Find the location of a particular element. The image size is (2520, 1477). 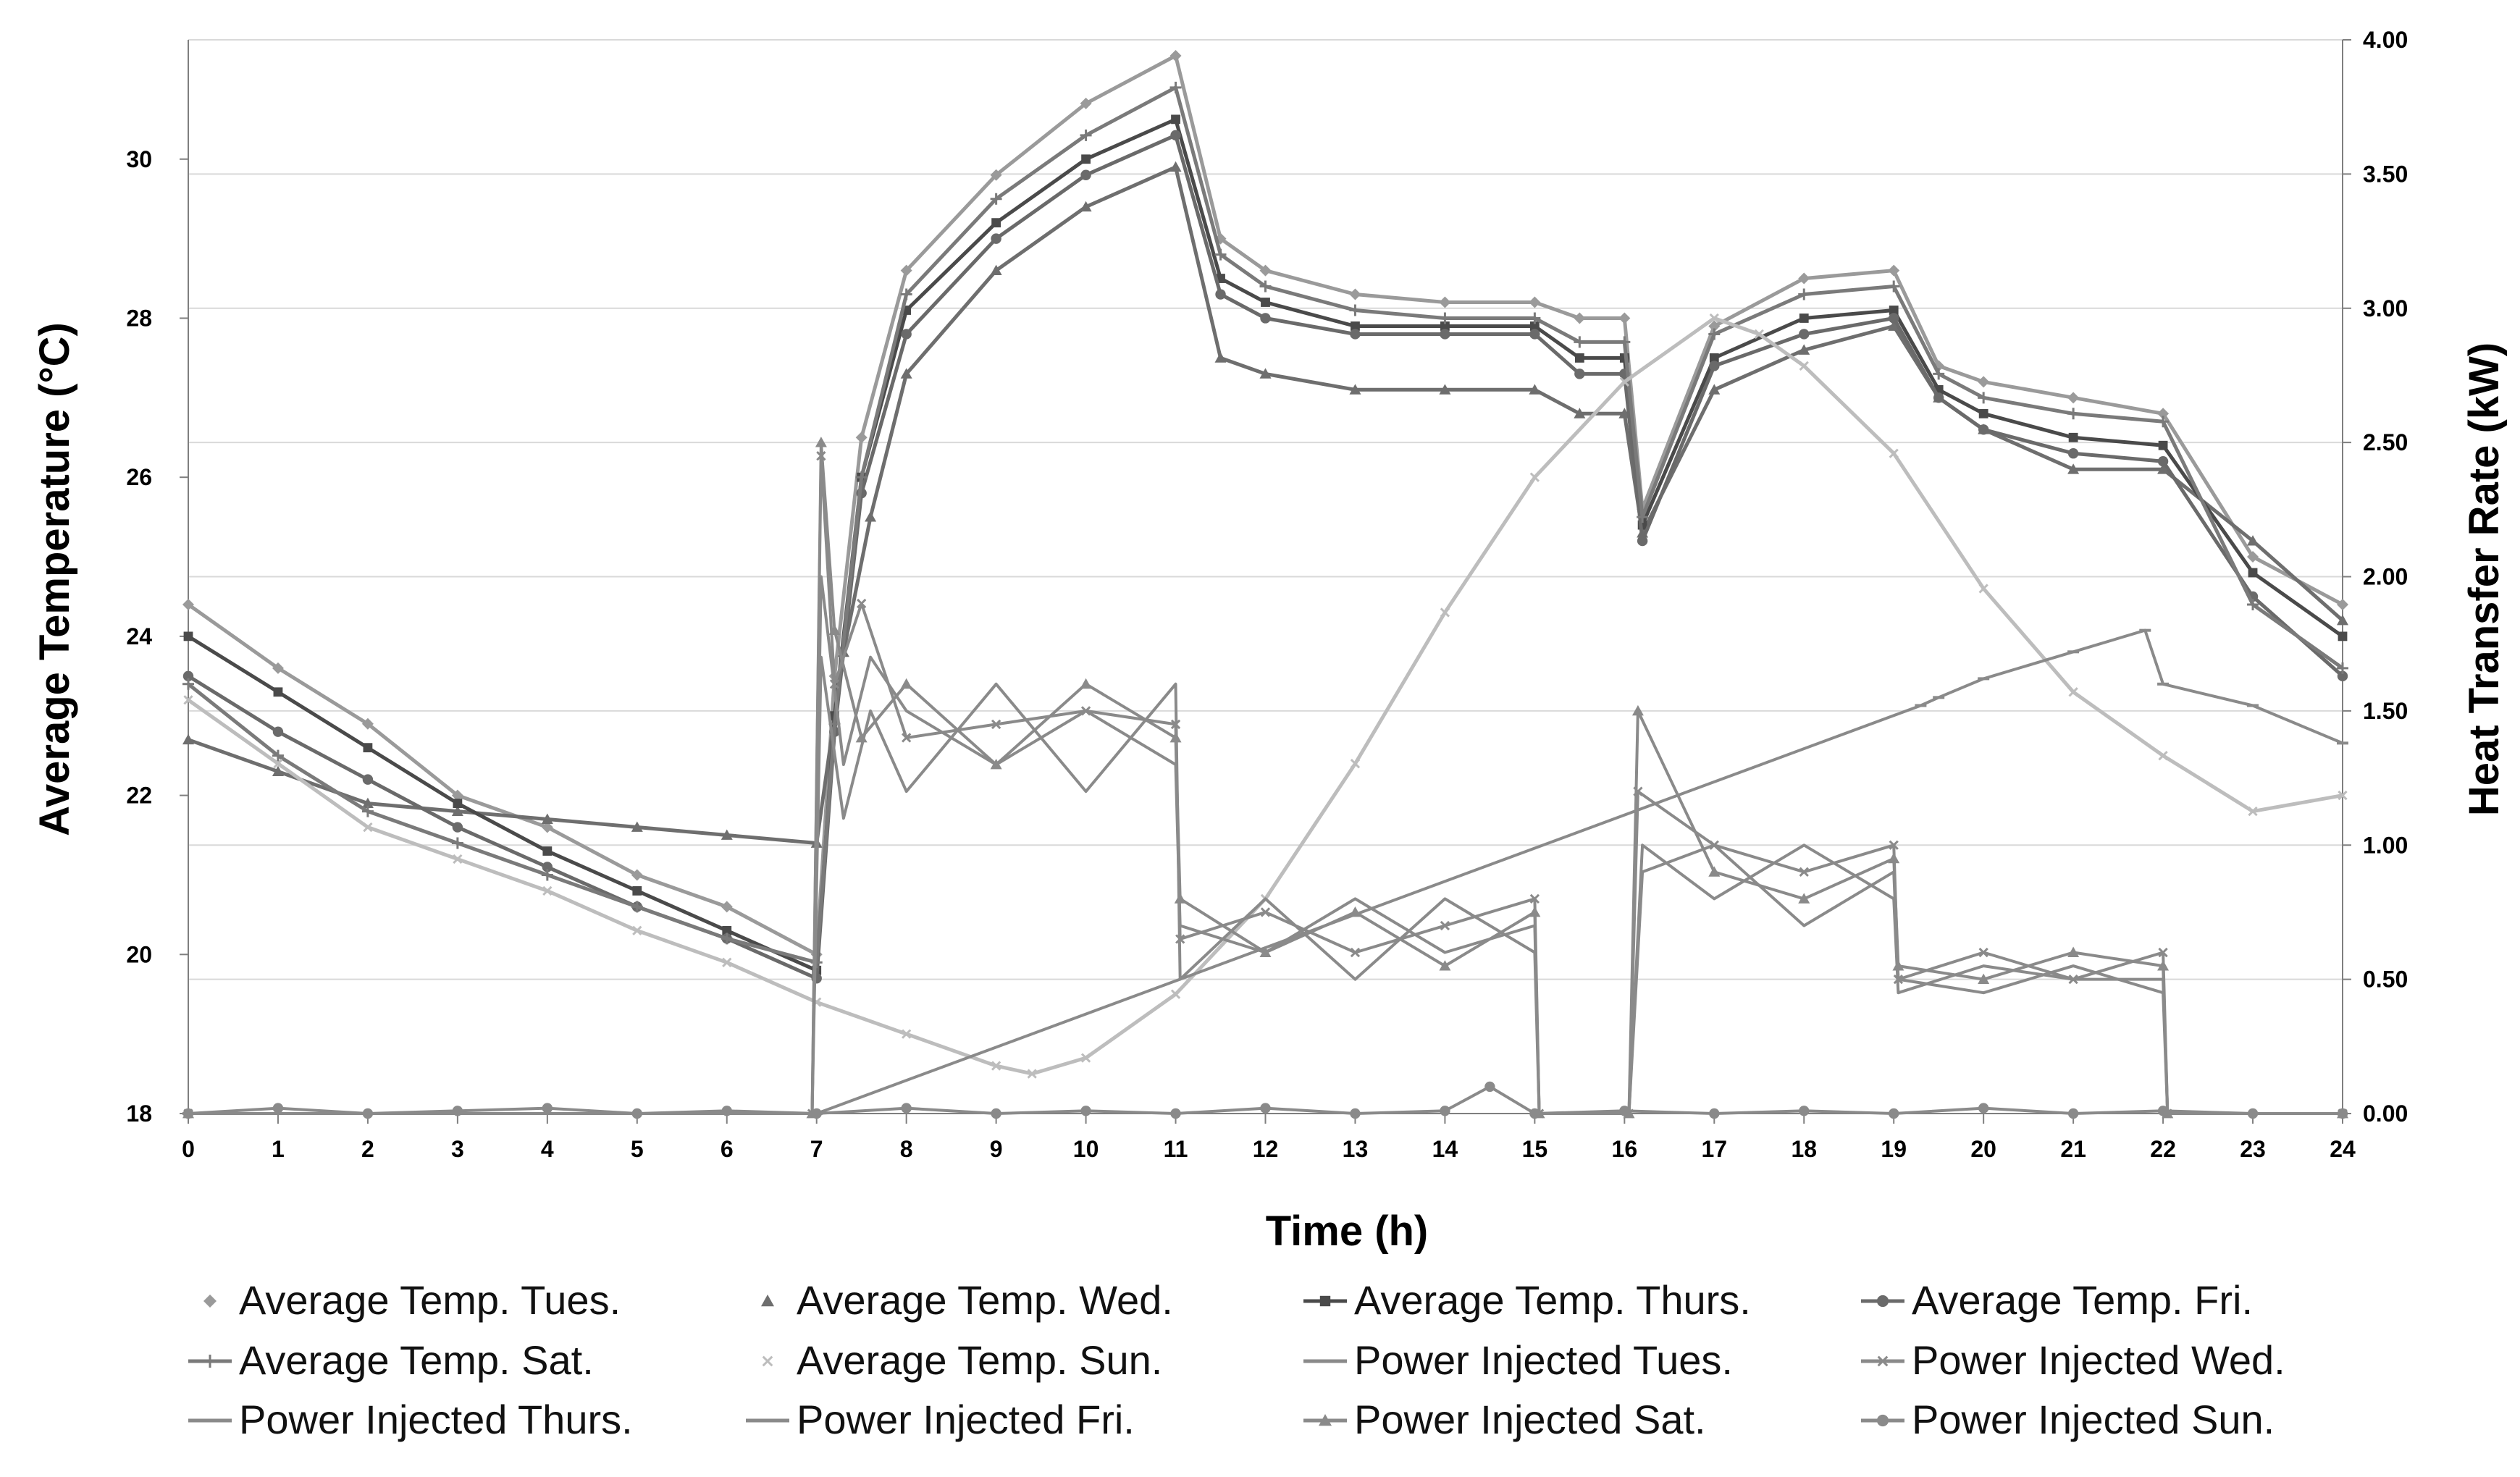

x-tick-label: 0 is located at coordinates (188, 1149).